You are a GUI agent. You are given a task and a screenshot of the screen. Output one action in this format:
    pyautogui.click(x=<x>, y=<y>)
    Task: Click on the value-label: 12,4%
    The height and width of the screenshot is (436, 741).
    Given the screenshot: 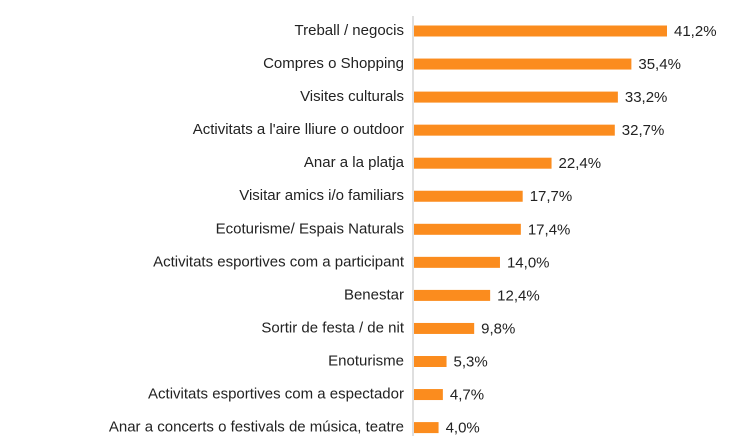 What is the action you would take?
    pyautogui.click(x=518, y=295)
    